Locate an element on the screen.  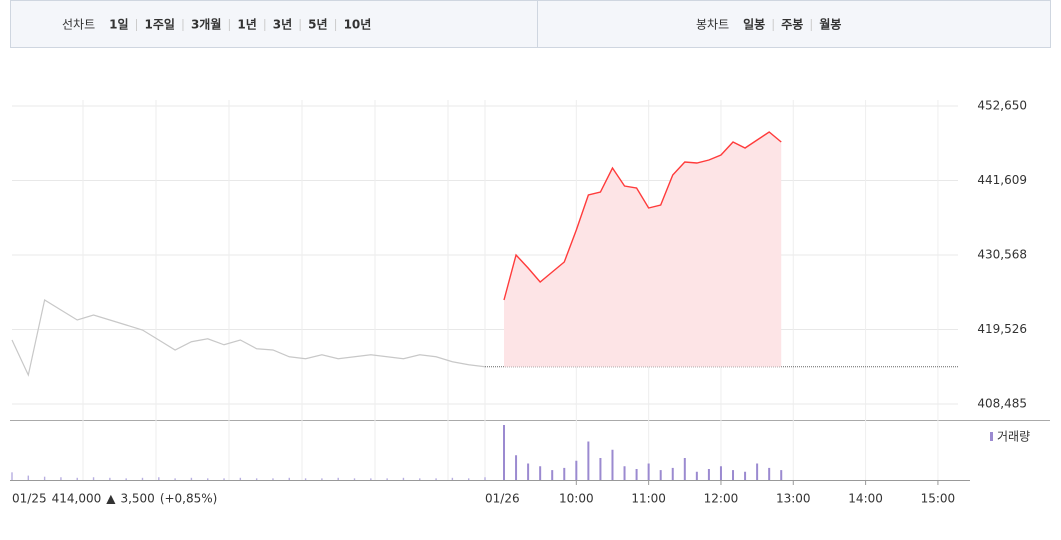
price-line is located at coordinates (642, 216).